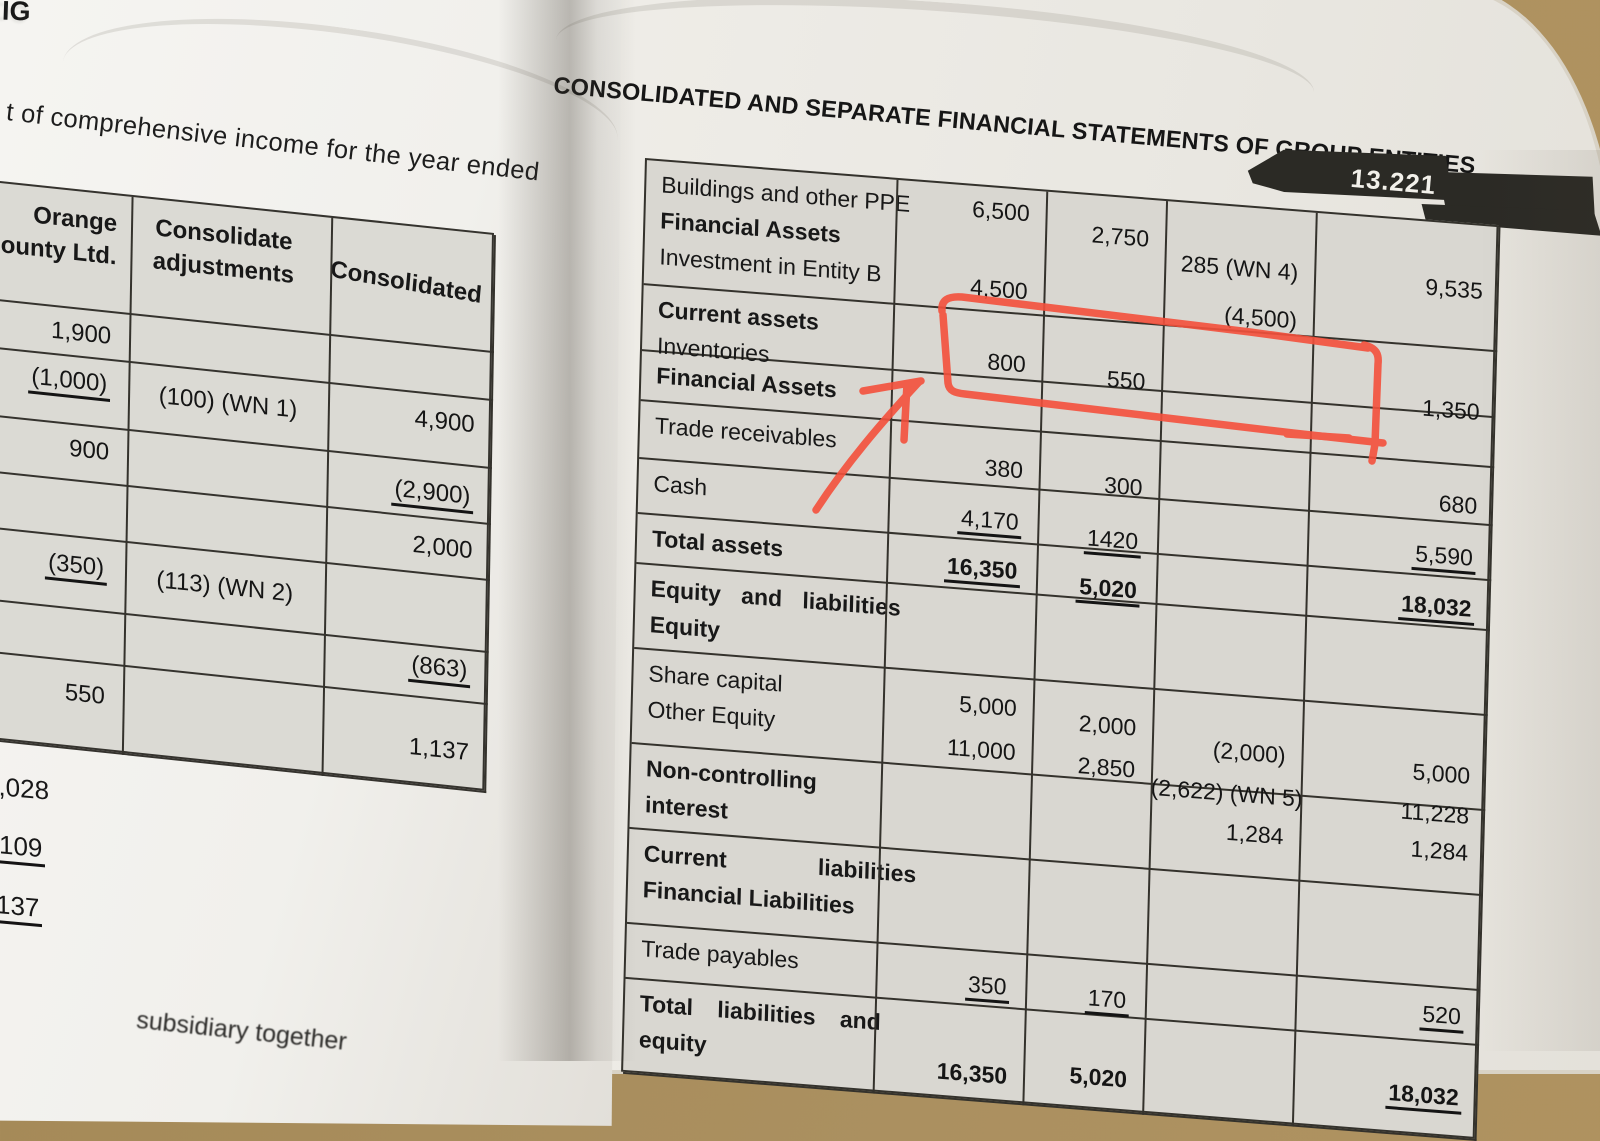  Describe the element at coordinates (85, 694) in the screenshot. I see `cell-text: 550` at that location.